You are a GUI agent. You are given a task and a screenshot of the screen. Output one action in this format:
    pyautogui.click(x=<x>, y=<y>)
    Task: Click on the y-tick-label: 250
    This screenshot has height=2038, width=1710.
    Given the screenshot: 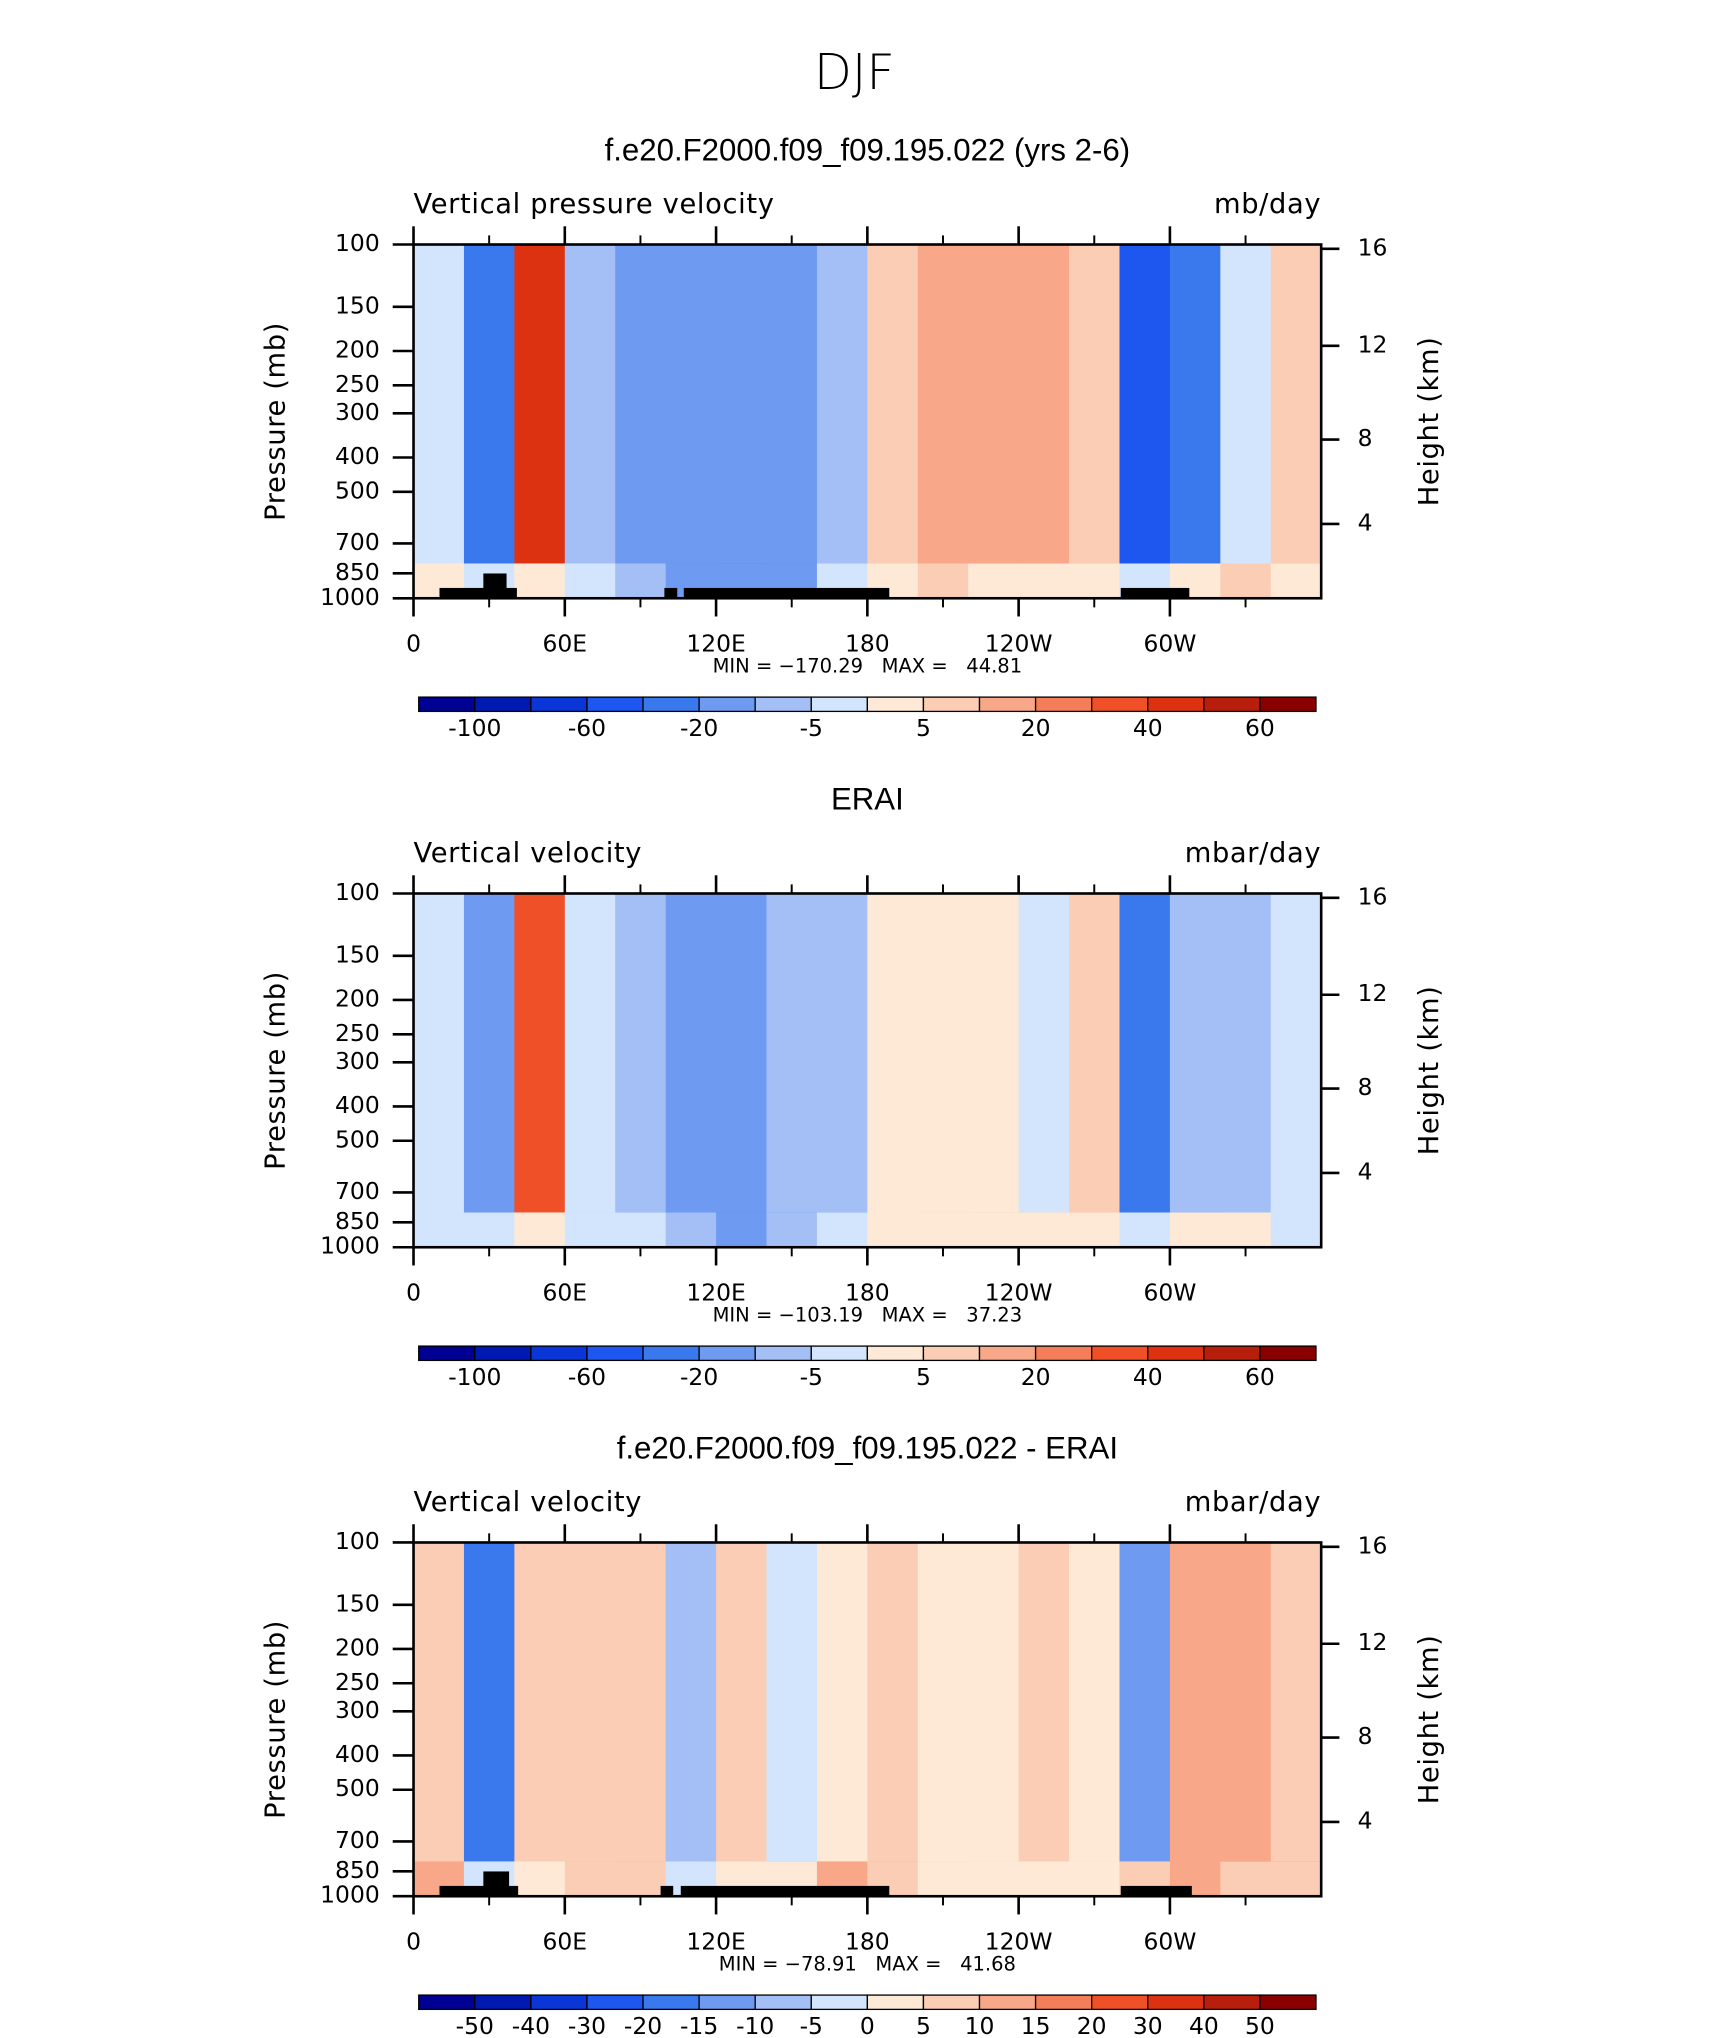 What is the action you would take?
    pyautogui.click(x=357, y=1033)
    